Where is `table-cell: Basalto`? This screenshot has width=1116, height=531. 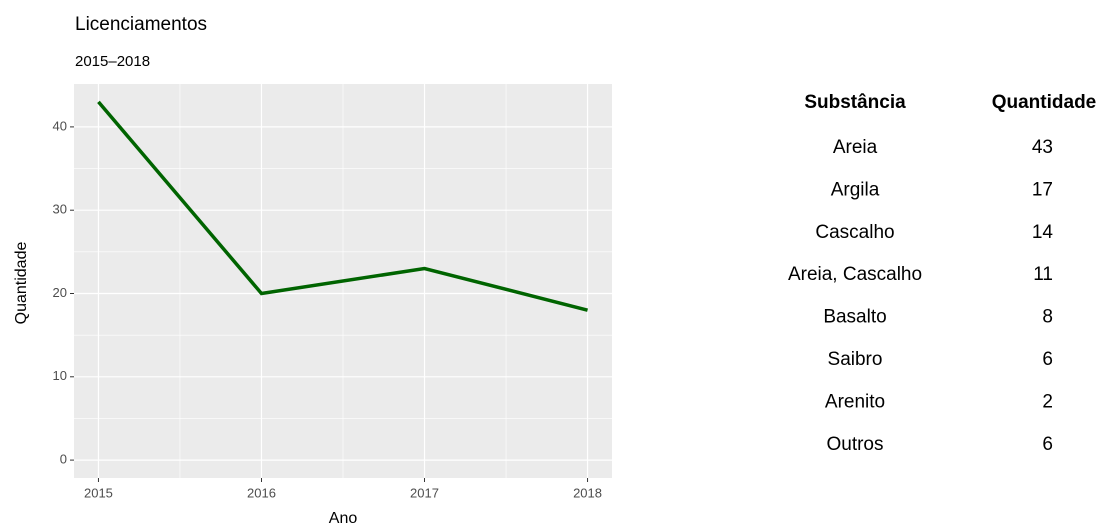 table-cell: Basalto is located at coordinates (854, 317).